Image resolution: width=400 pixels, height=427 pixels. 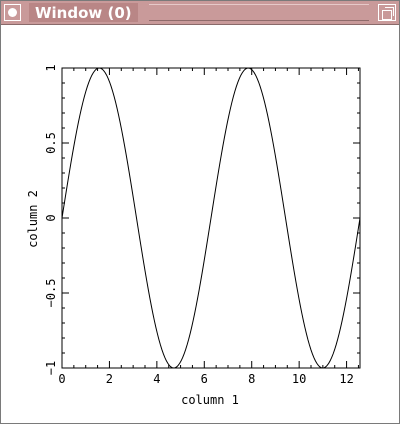 What do you see at coordinates (51, 217) in the screenshot?
I see `y-tick-label: 0` at bounding box center [51, 217].